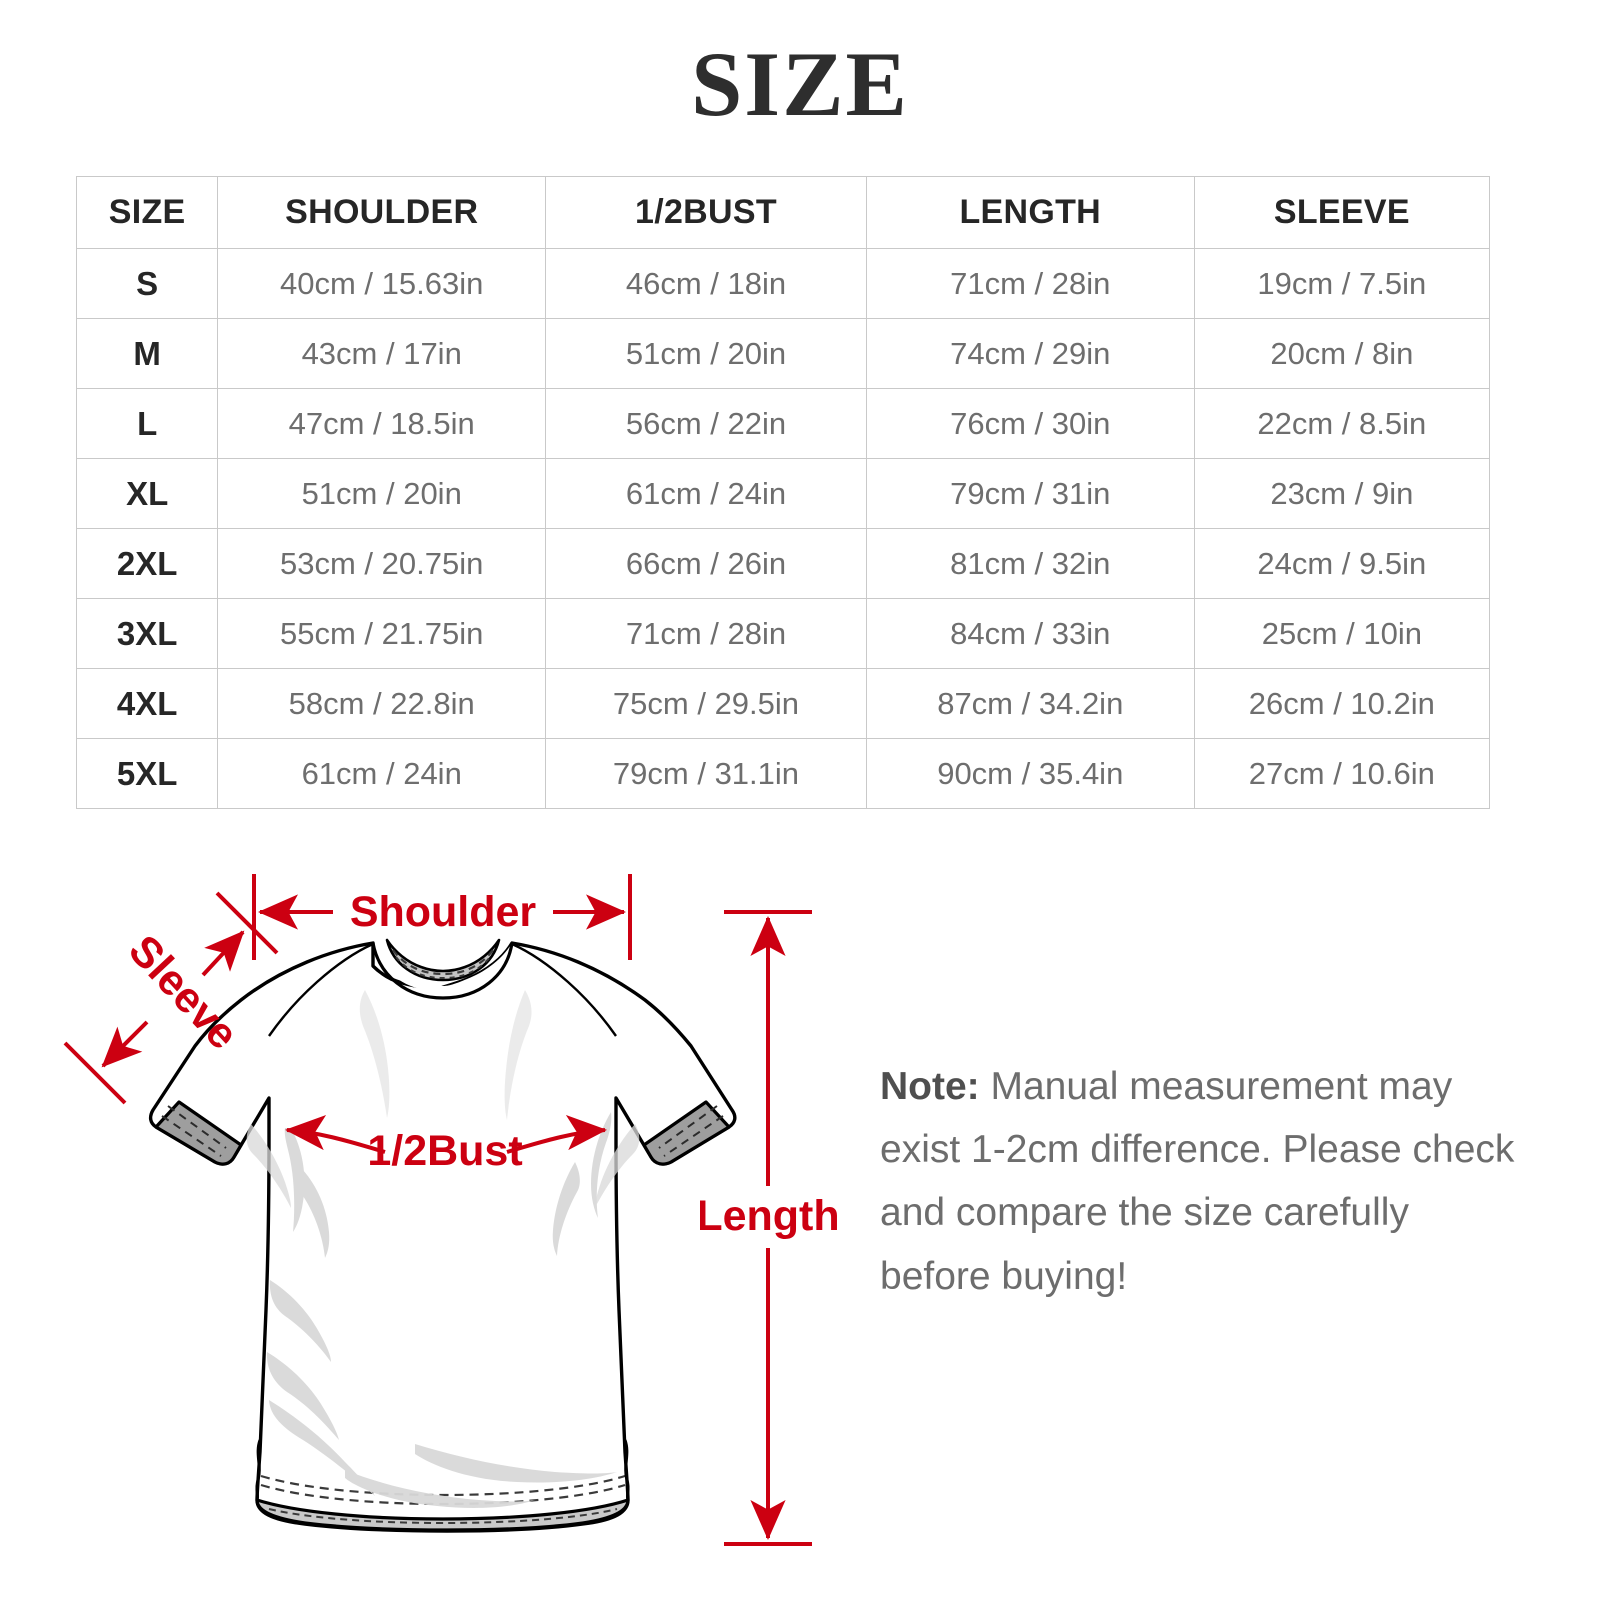 Image resolution: width=1600 pixels, height=1600 pixels. Describe the element at coordinates (147, 353) in the screenshot. I see `cell-size: M` at that location.